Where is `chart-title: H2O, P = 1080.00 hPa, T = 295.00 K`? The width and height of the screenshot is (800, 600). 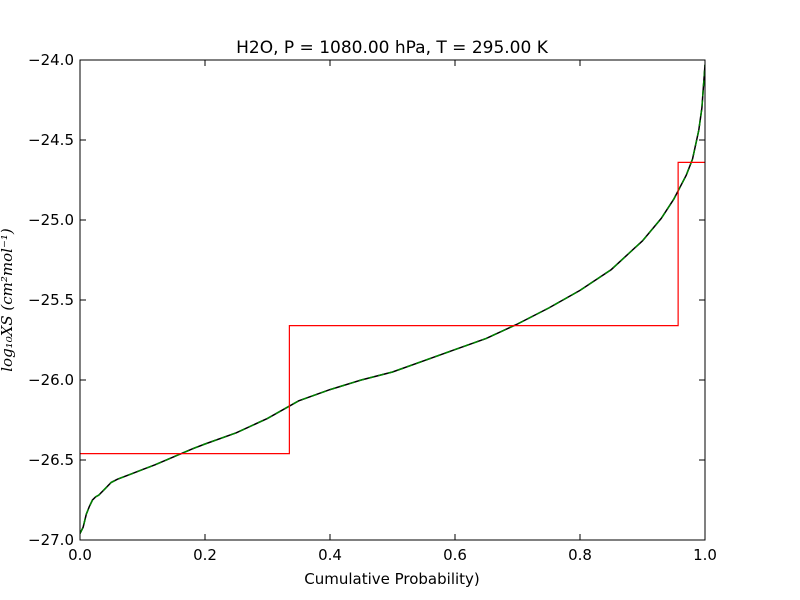
chart-title: H2O, P = 1080.00 hPa, T = 295.00 K is located at coordinates (392, 48).